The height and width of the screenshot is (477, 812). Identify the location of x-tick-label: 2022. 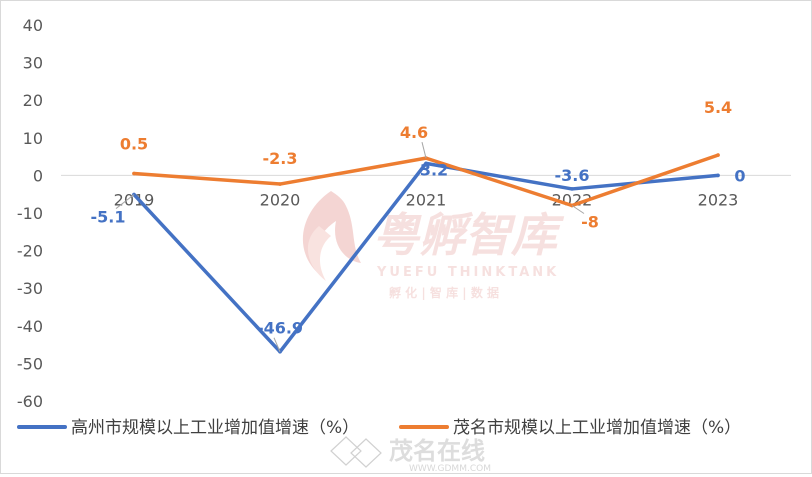
(572, 199).